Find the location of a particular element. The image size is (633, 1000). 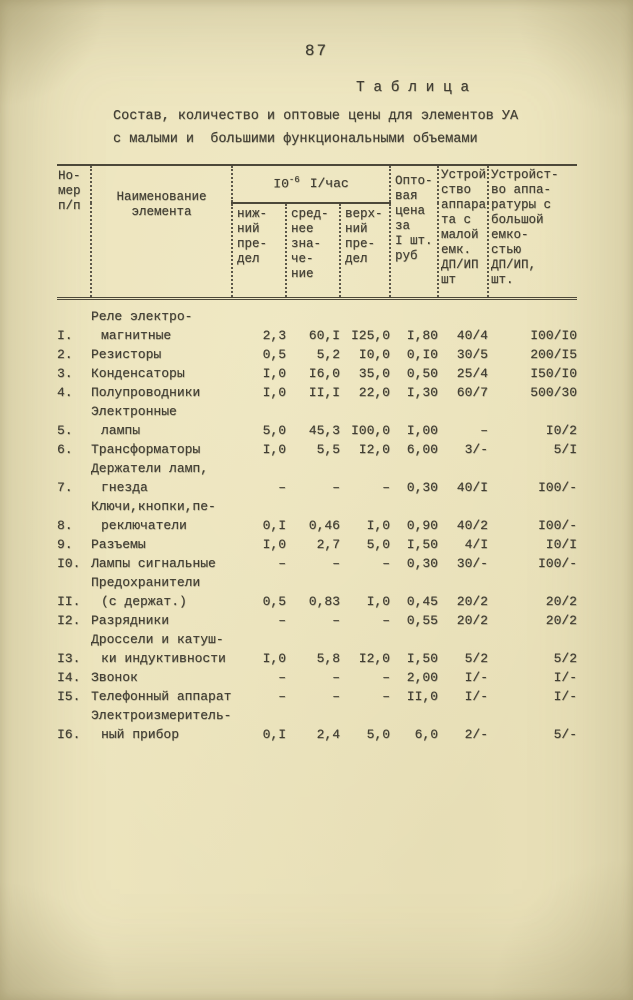

failure-rate-exponent: -6 is located at coordinates (294, 180).